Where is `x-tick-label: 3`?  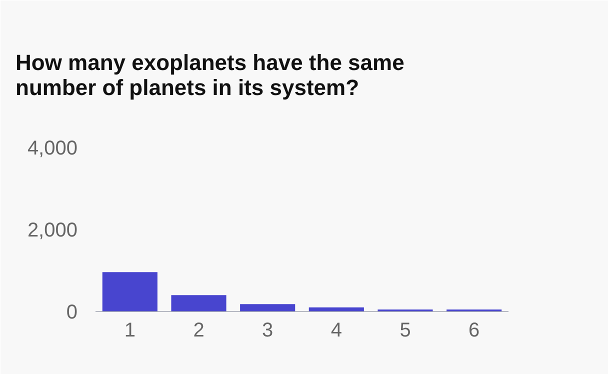
x-tick-label: 3 is located at coordinates (268, 331).